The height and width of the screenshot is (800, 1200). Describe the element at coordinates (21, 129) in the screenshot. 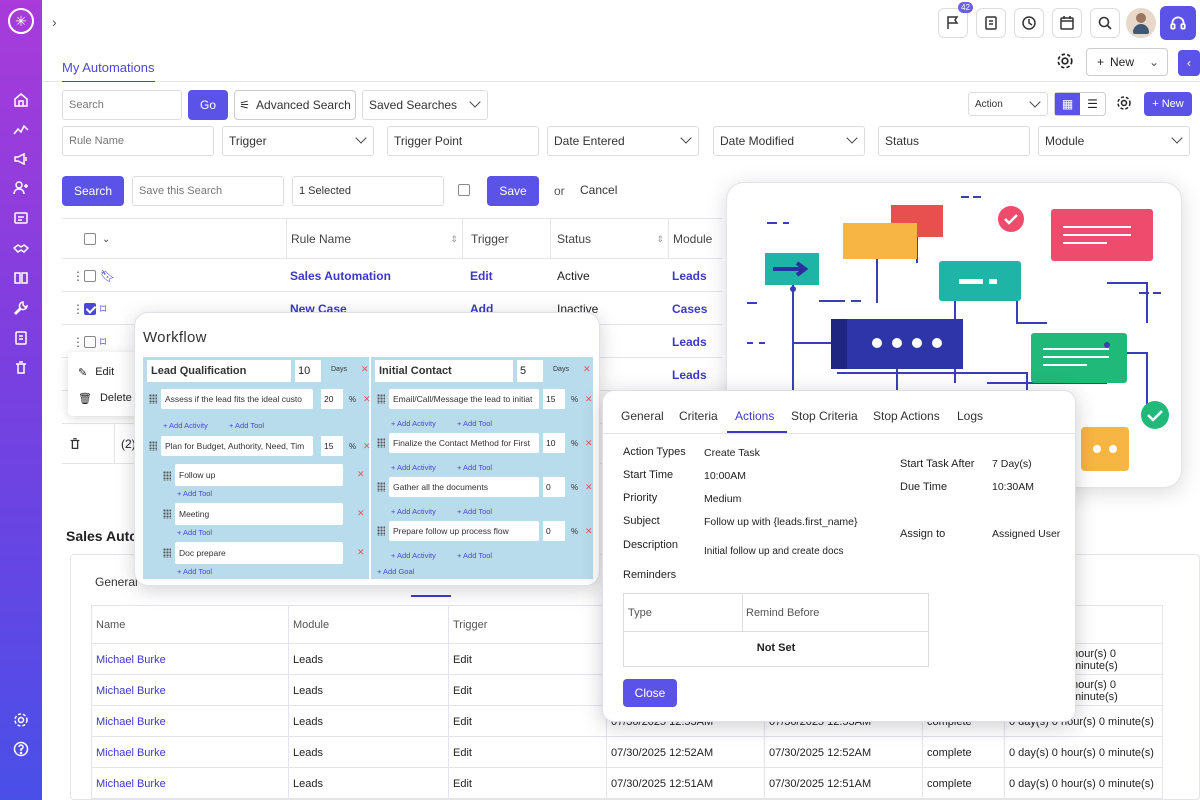

I see `analytics-icon` at that location.